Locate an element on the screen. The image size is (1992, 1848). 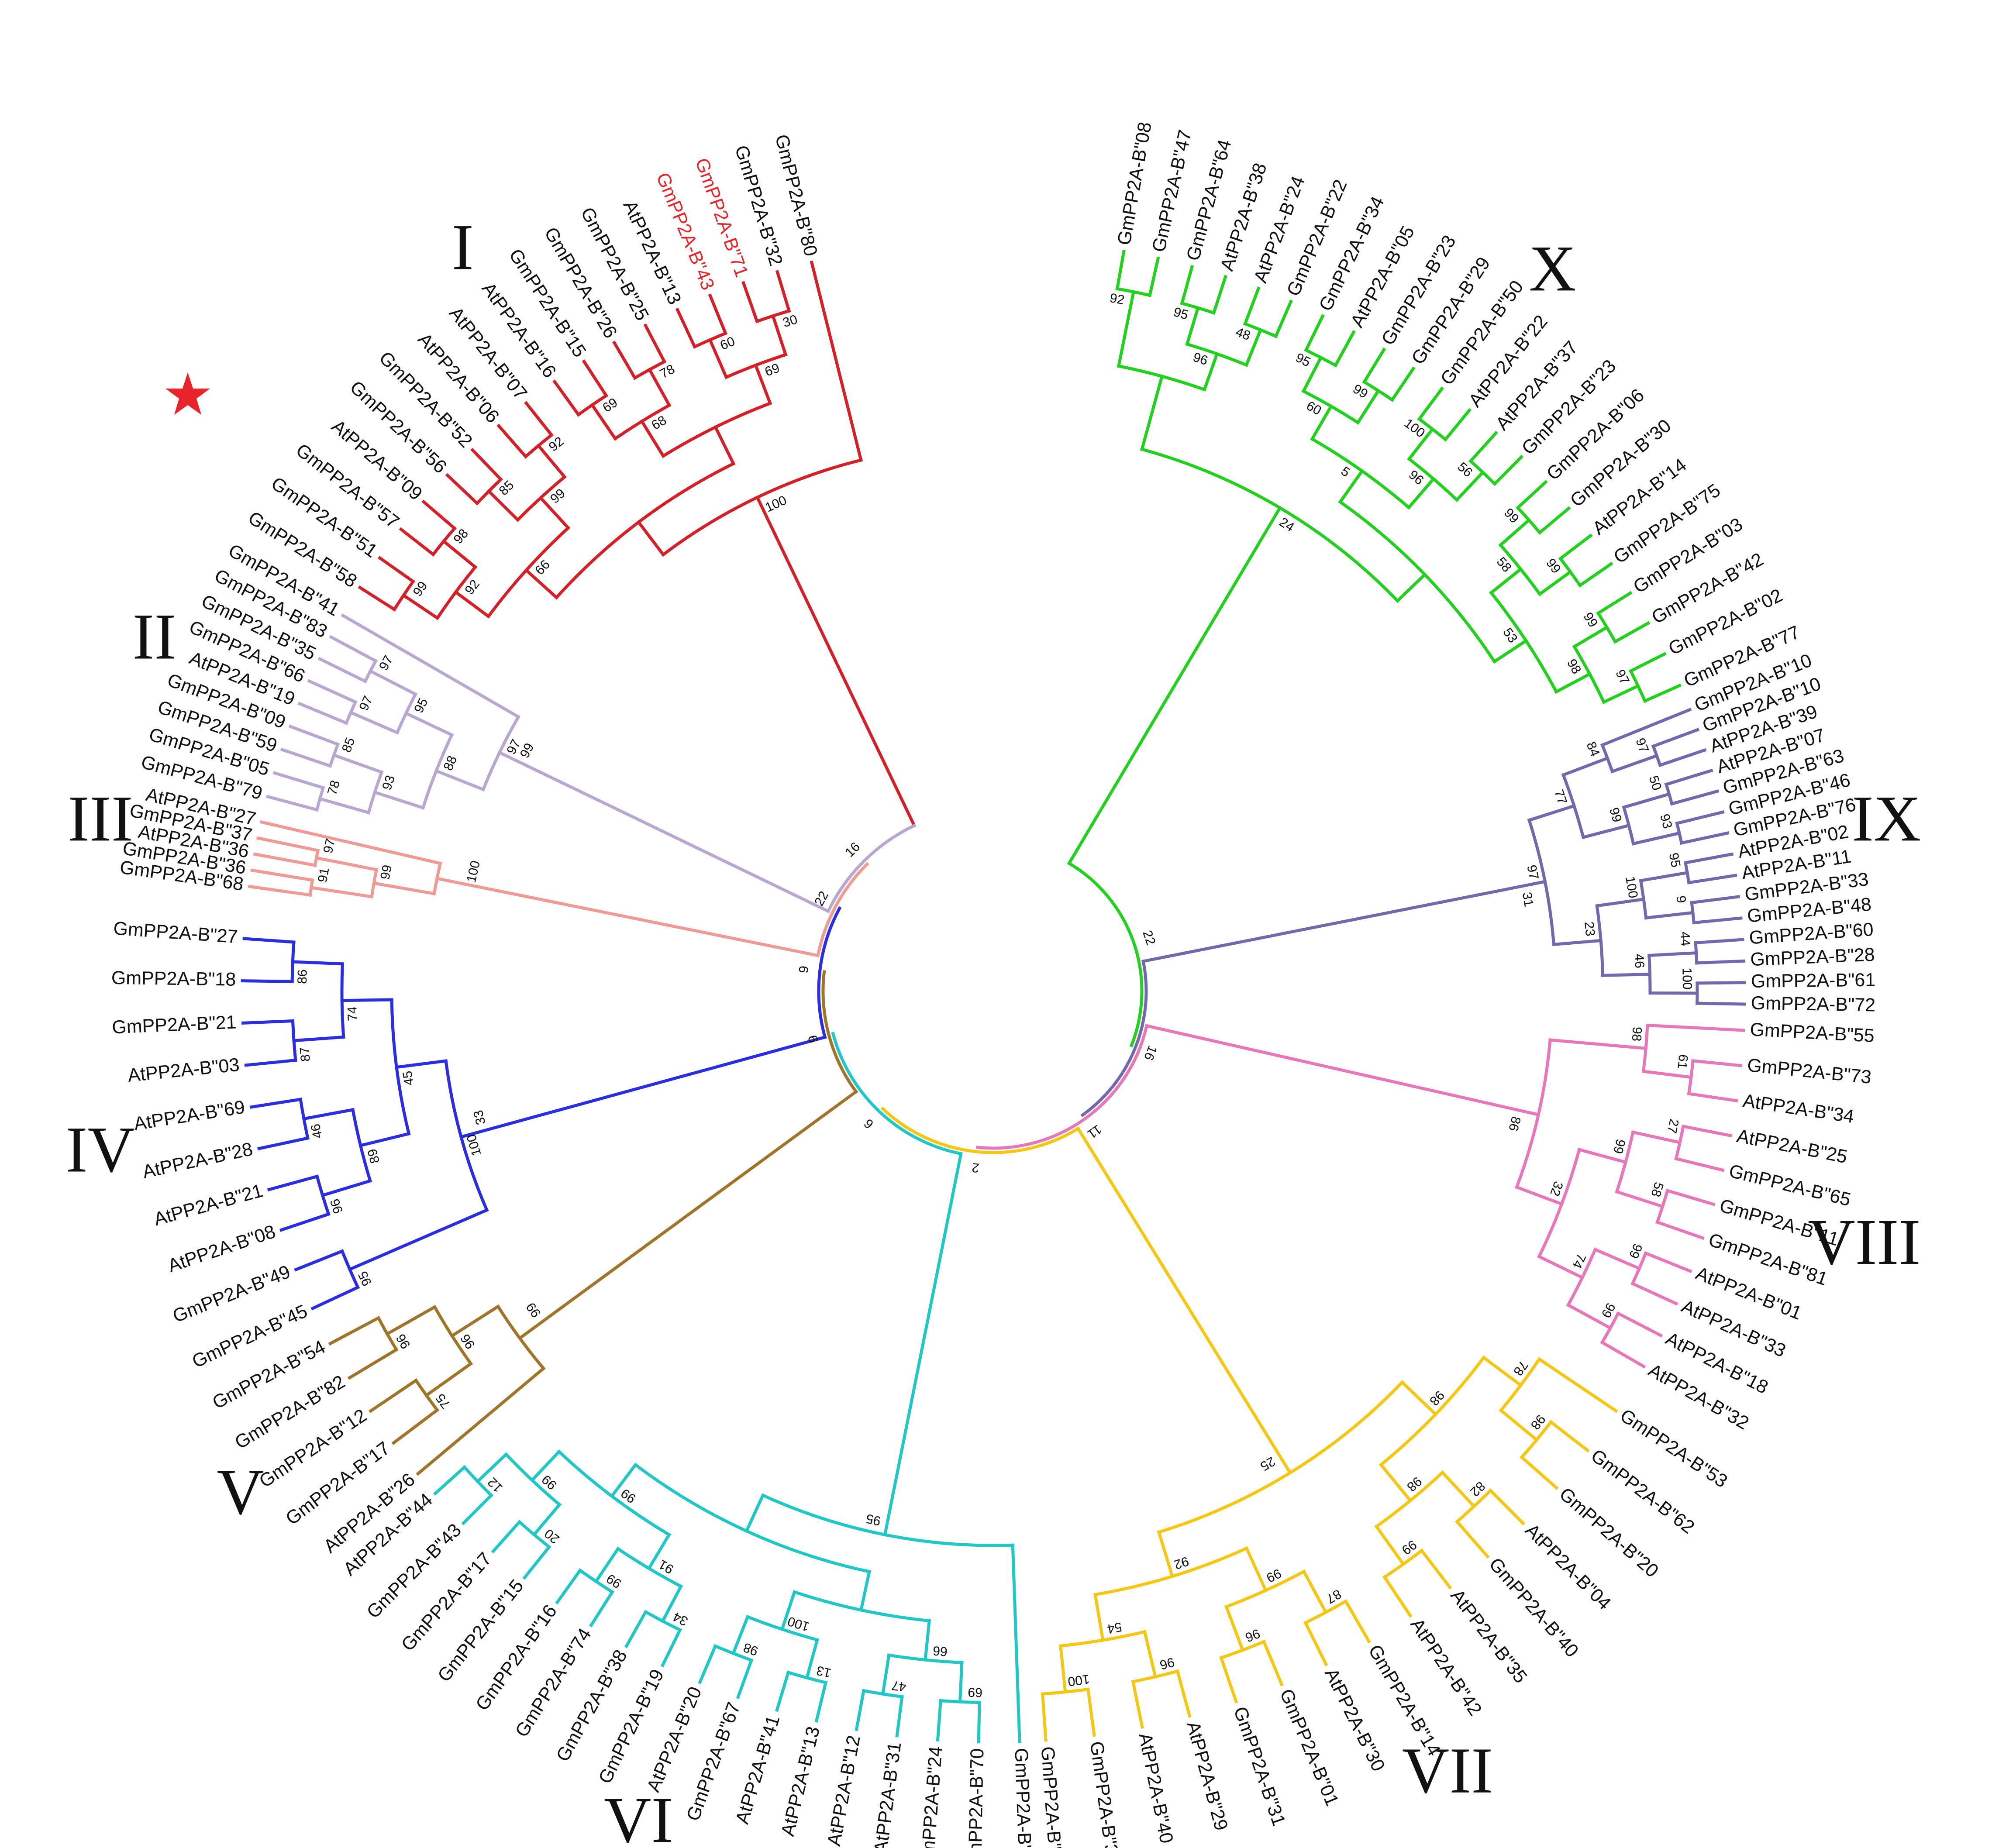
bootstrap-value: 95 is located at coordinates (1181, 314).